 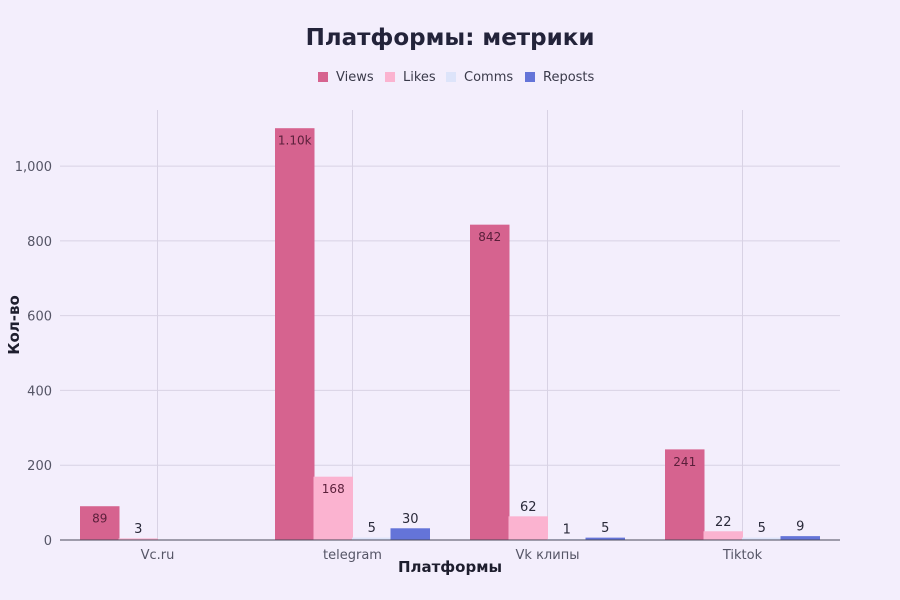 I want to click on y-tick-label: 1,000, so click(x=33, y=167).